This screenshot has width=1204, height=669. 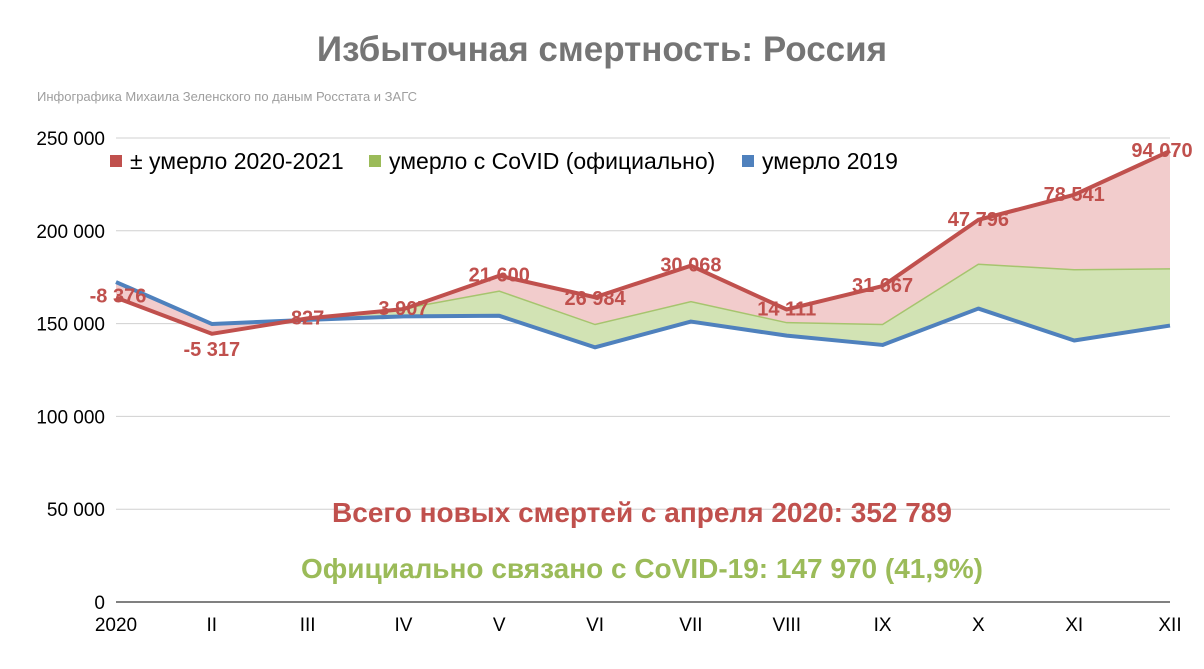 I want to click on x-tick-label: X, so click(x=978, y=625).